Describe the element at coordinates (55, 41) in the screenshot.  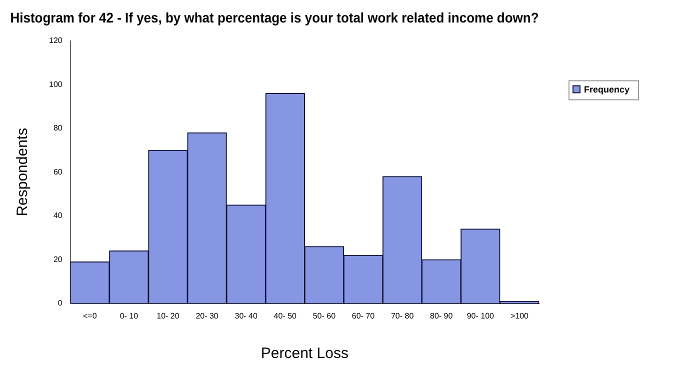
I see `y-tick-label: 120` at that location.